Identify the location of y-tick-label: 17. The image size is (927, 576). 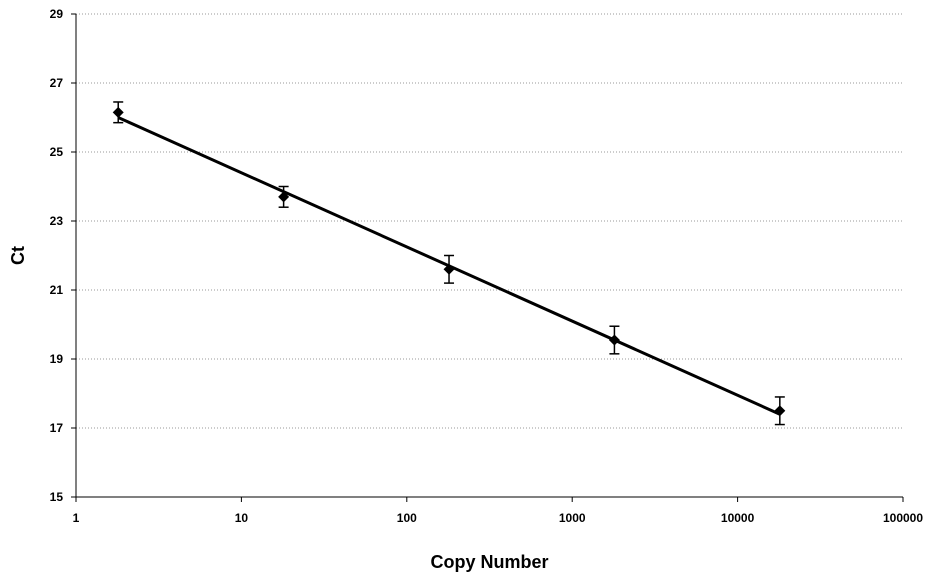
(57, 428).